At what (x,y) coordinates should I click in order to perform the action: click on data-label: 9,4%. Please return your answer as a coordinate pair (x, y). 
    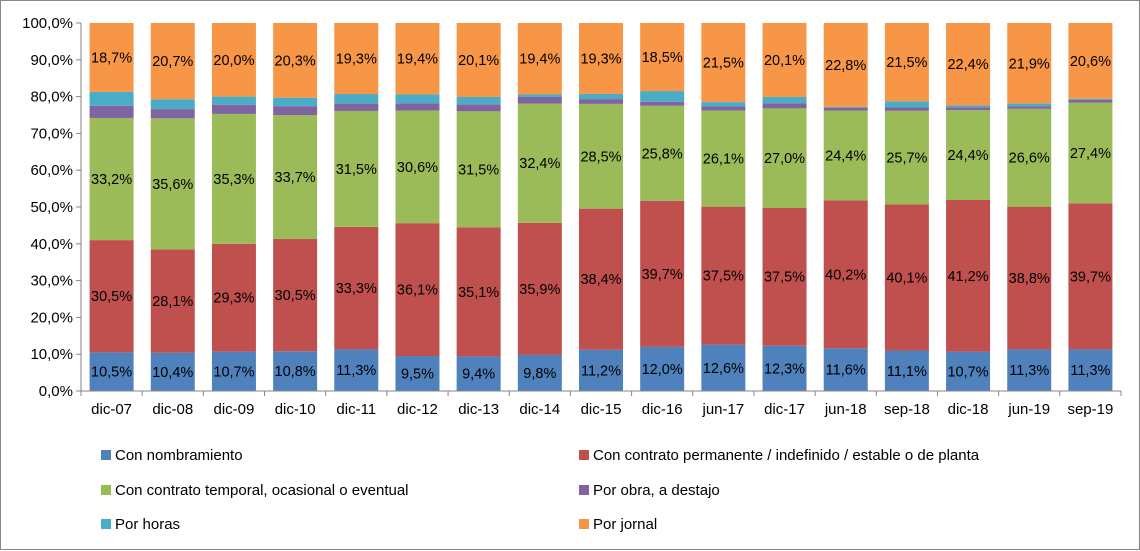
    Looking at the image, I should click on (478, 375).